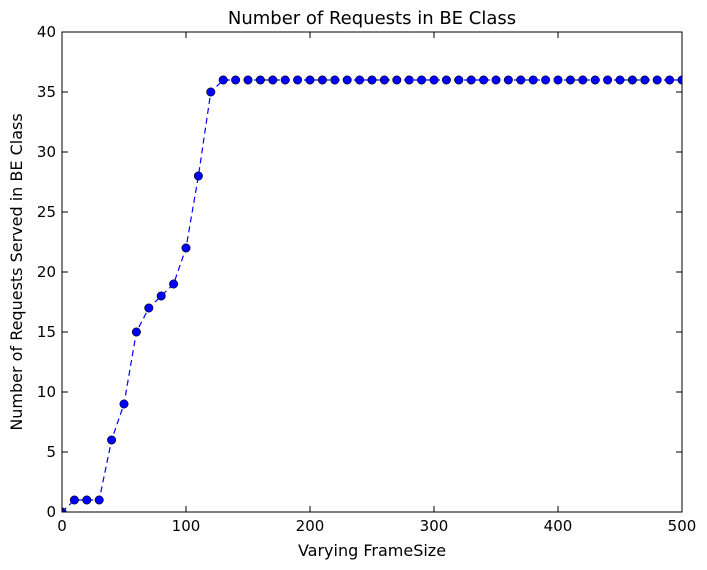  What do you see at coordinates (51, 452) in the screenshot?
I see `y-tick-label: 5` at bounding box center [51, 452].